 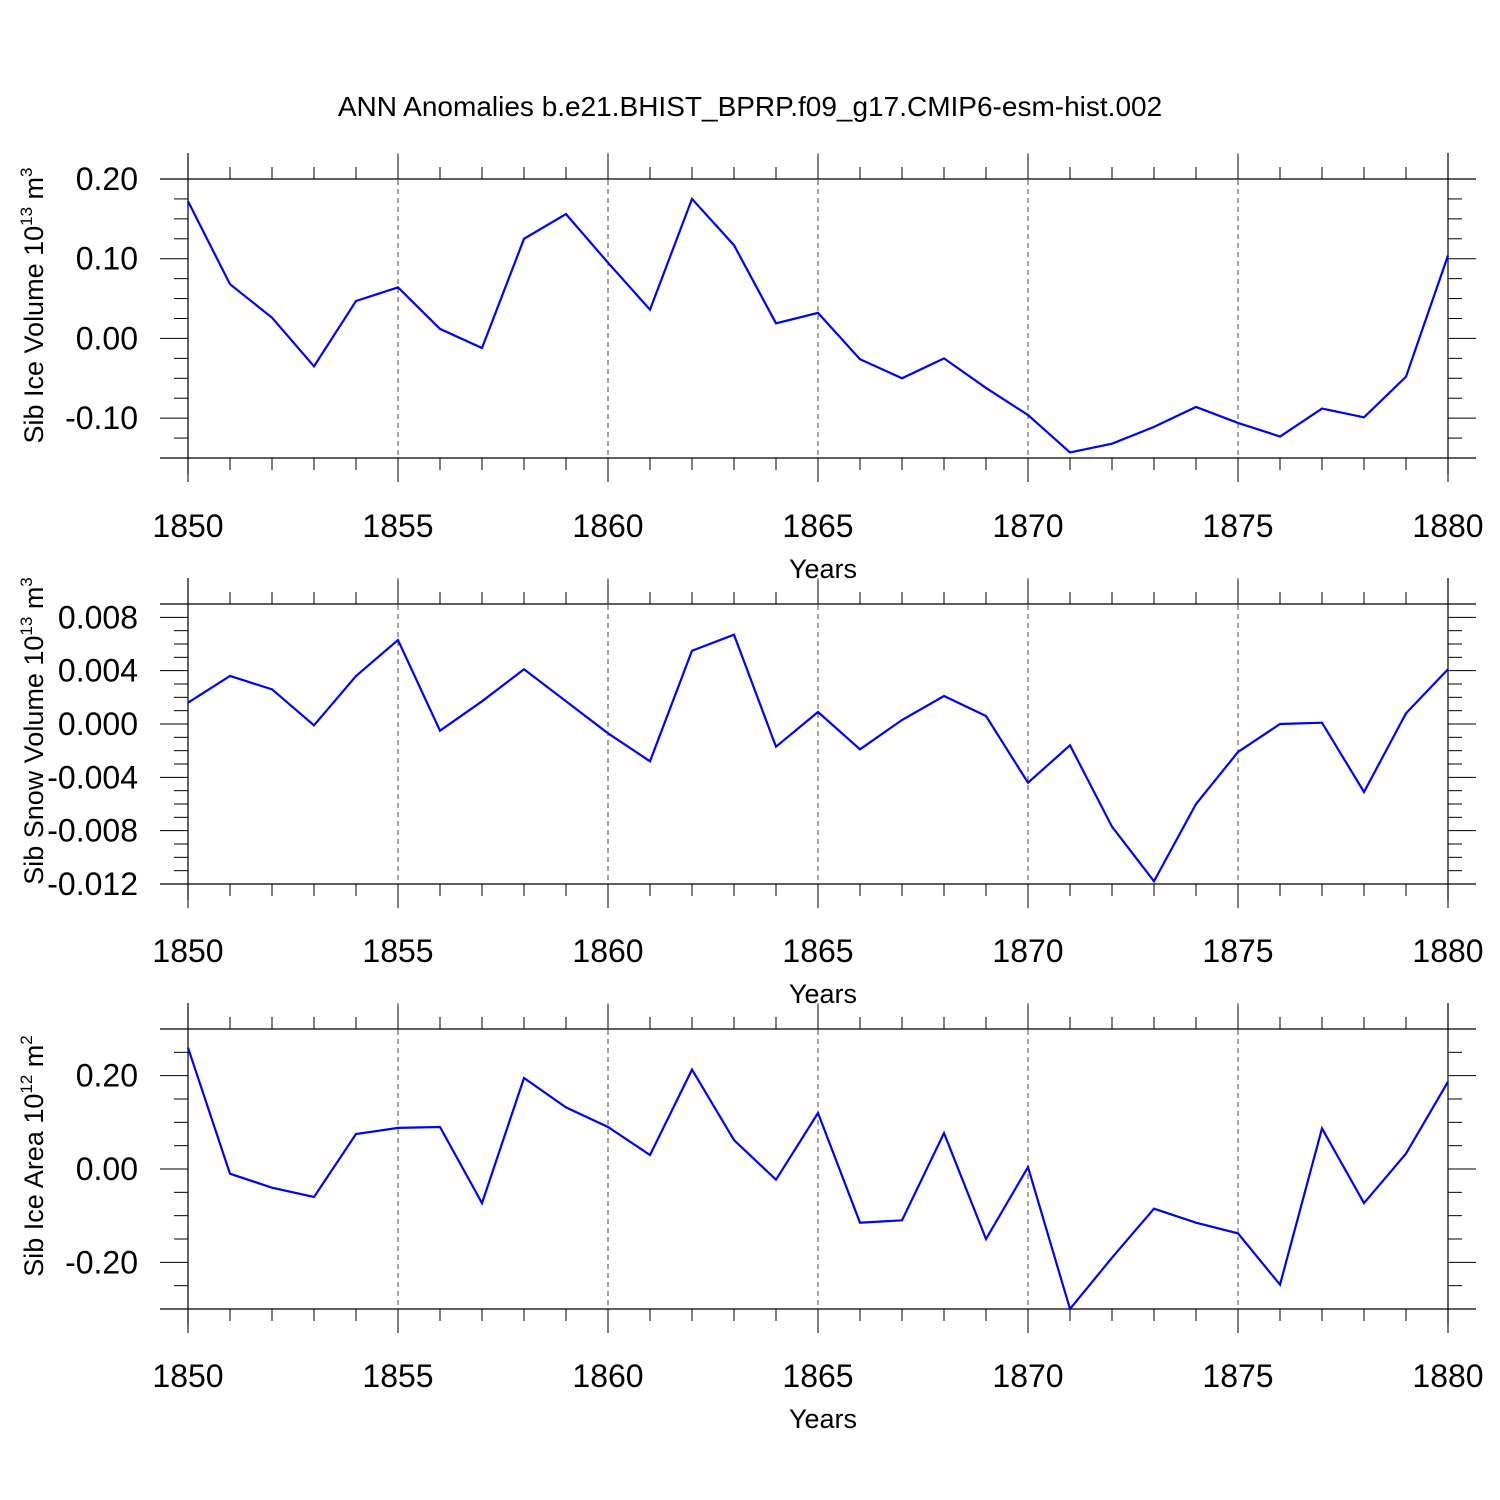 I want to click on y-tick-label: -0.012, so click(x=92, y=884).